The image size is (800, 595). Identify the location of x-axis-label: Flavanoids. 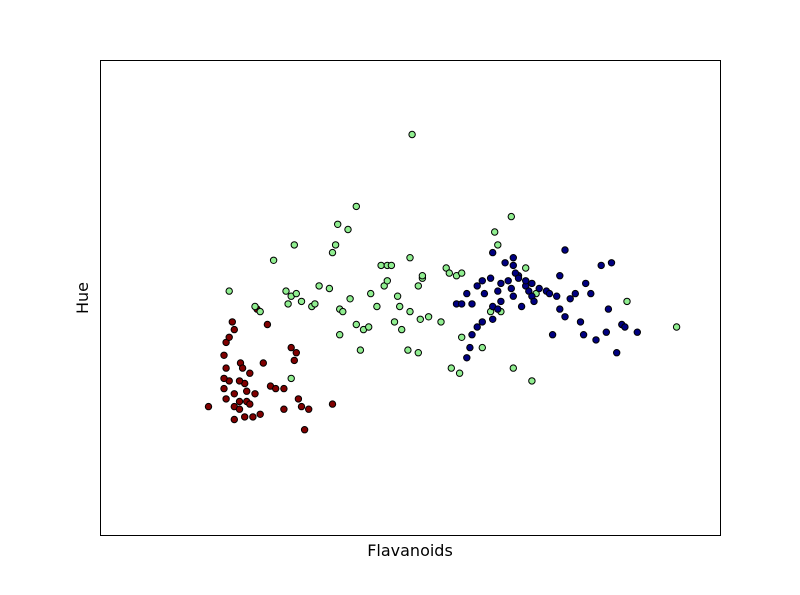
(410, 550).